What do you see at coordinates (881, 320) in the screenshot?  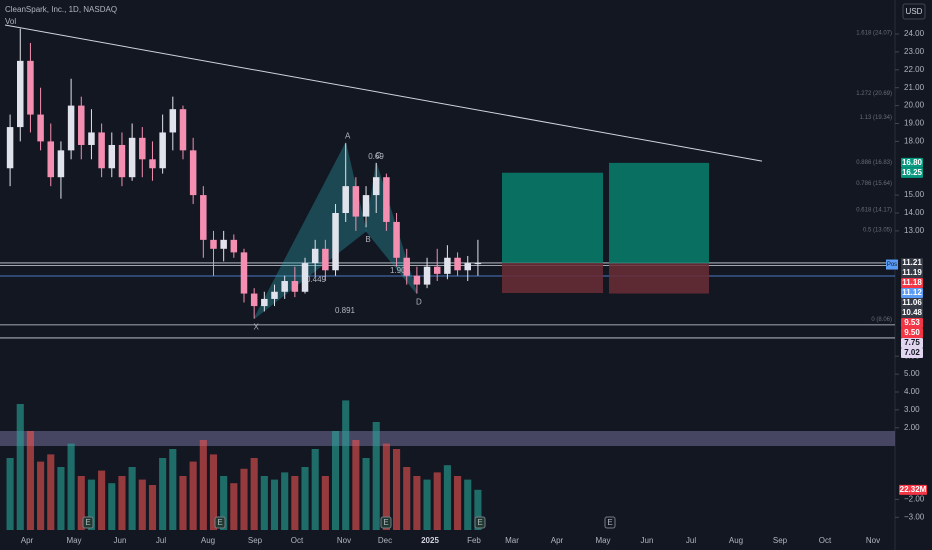 I see `fib-label: 0 (8.06)` at bounding box center [881, 320].